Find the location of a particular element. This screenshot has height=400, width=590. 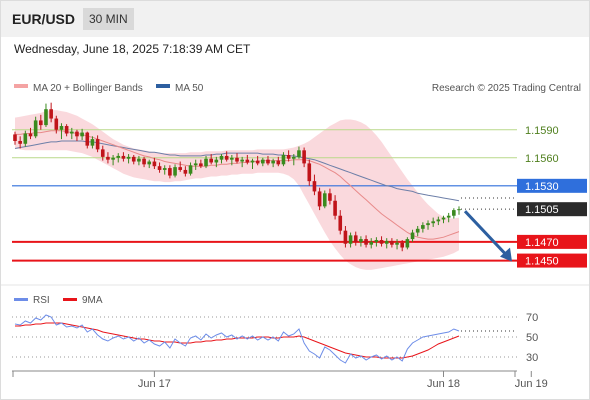

rsi-tick-label: 70 is located at coordinates (532, 318).